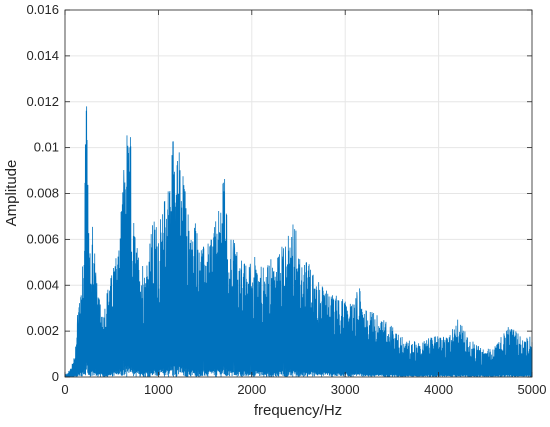 The image size is (550, 427). What do you see at coordinates (251, 389) in the screenshot?
I see `x-tick-label: 2000` at bounding box center [251, 389].